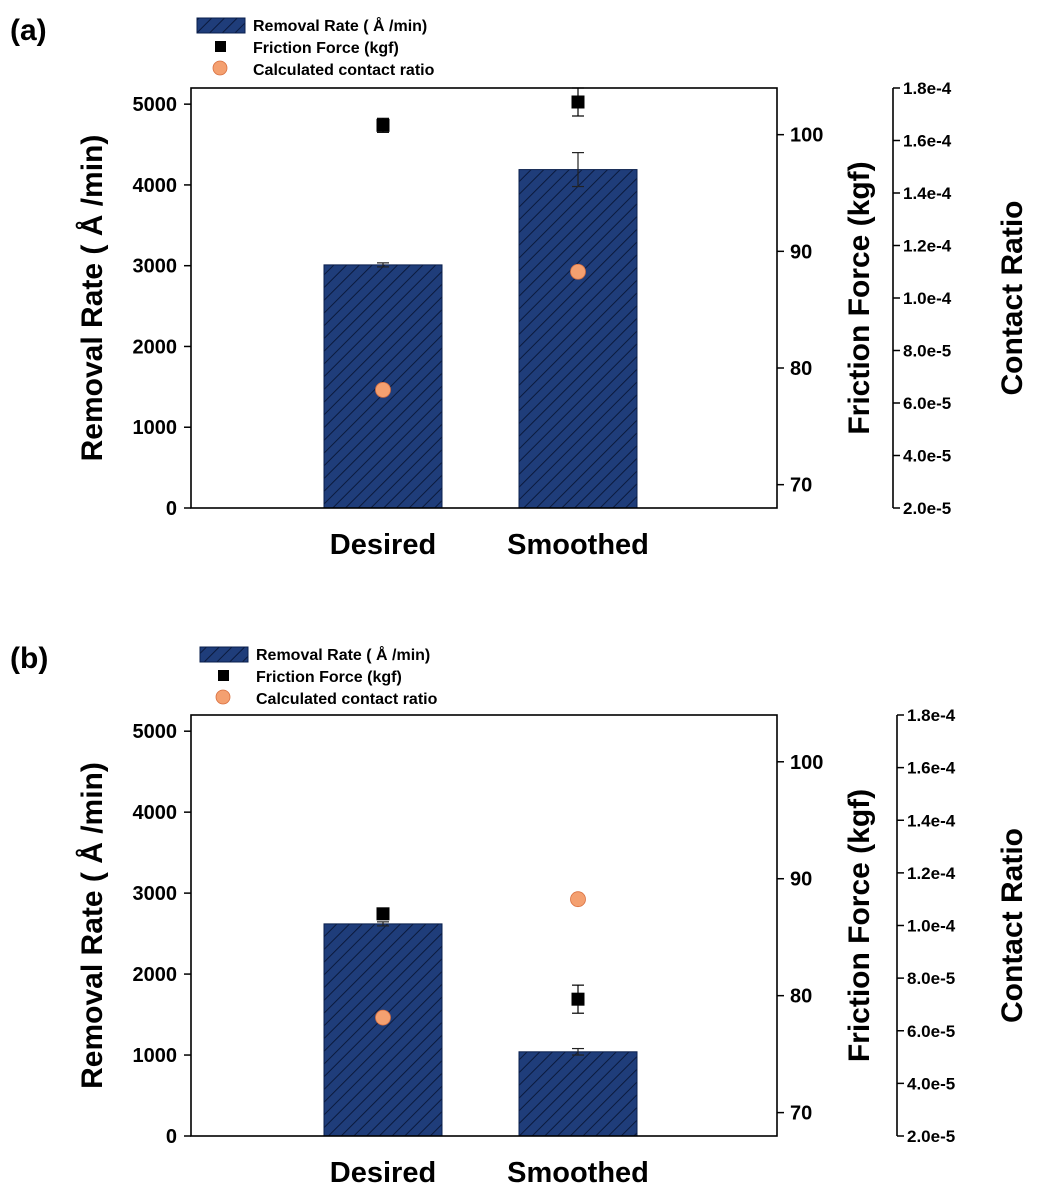 This screenshot has height=1197, width=1054. Describe the element at coordinates (29, 658) in the screenshot. I see `panel-label: (b)` at that location.